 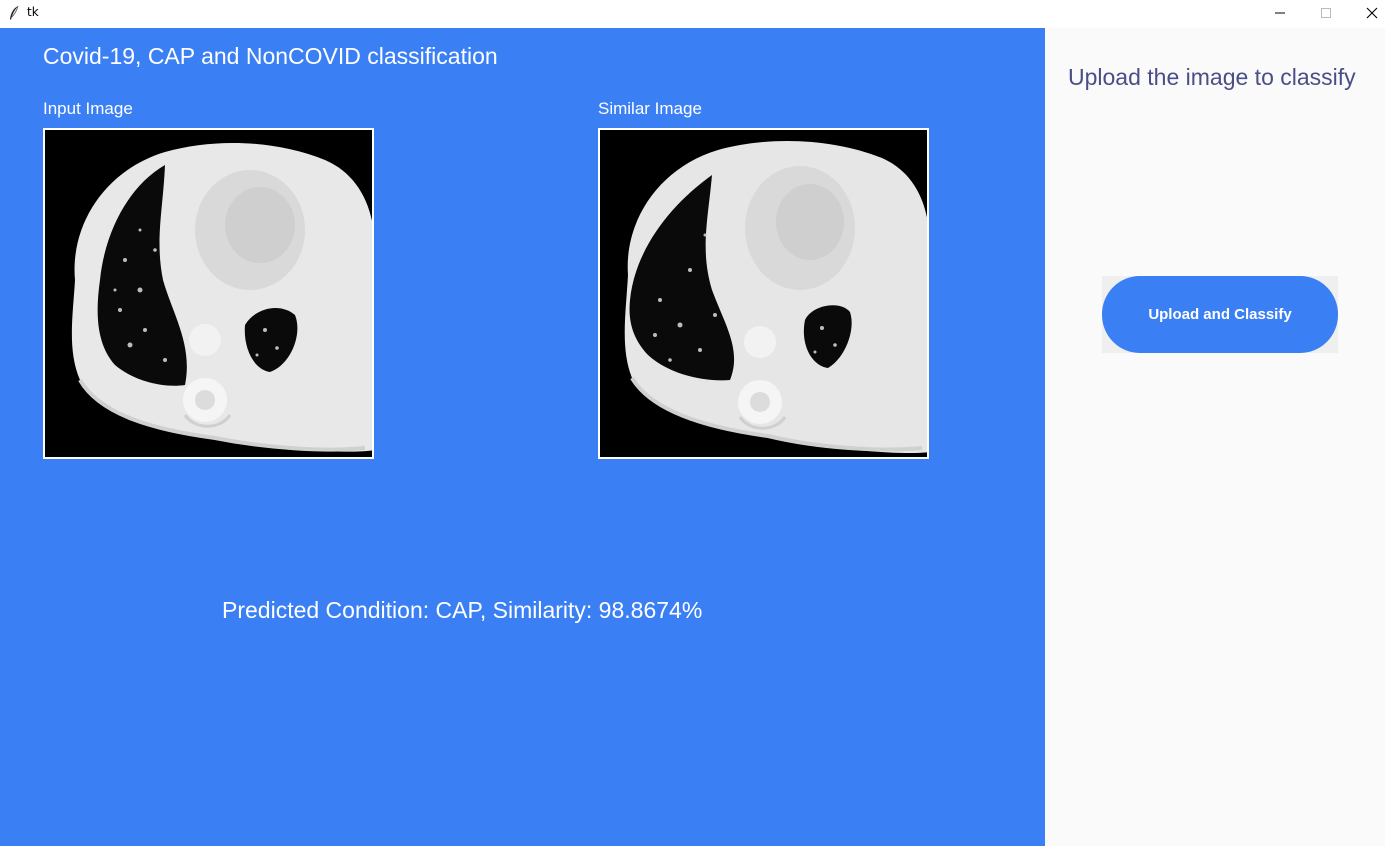 I want to click on close-button, so click(x=1367, y=13).